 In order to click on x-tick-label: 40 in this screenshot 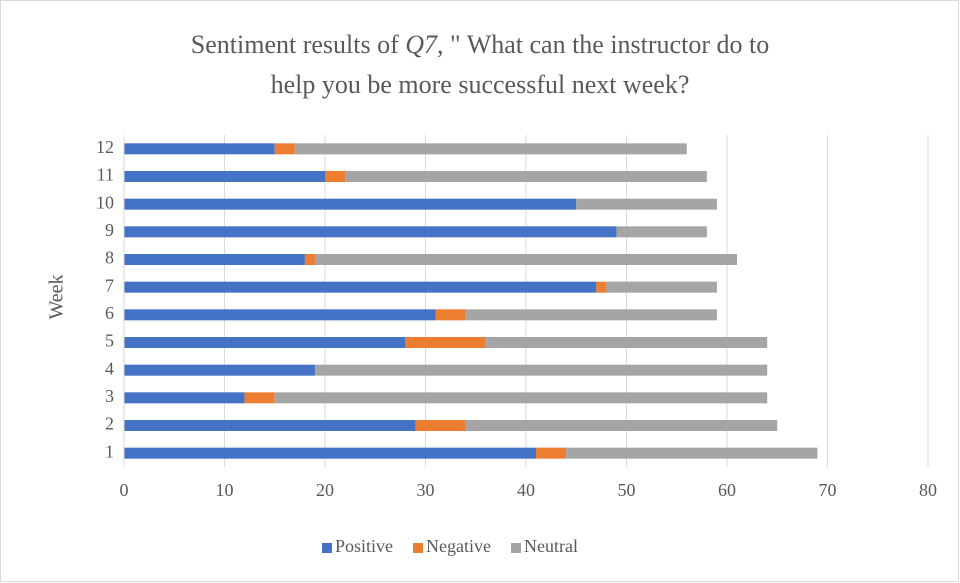, I will do `click(526, 490)`.